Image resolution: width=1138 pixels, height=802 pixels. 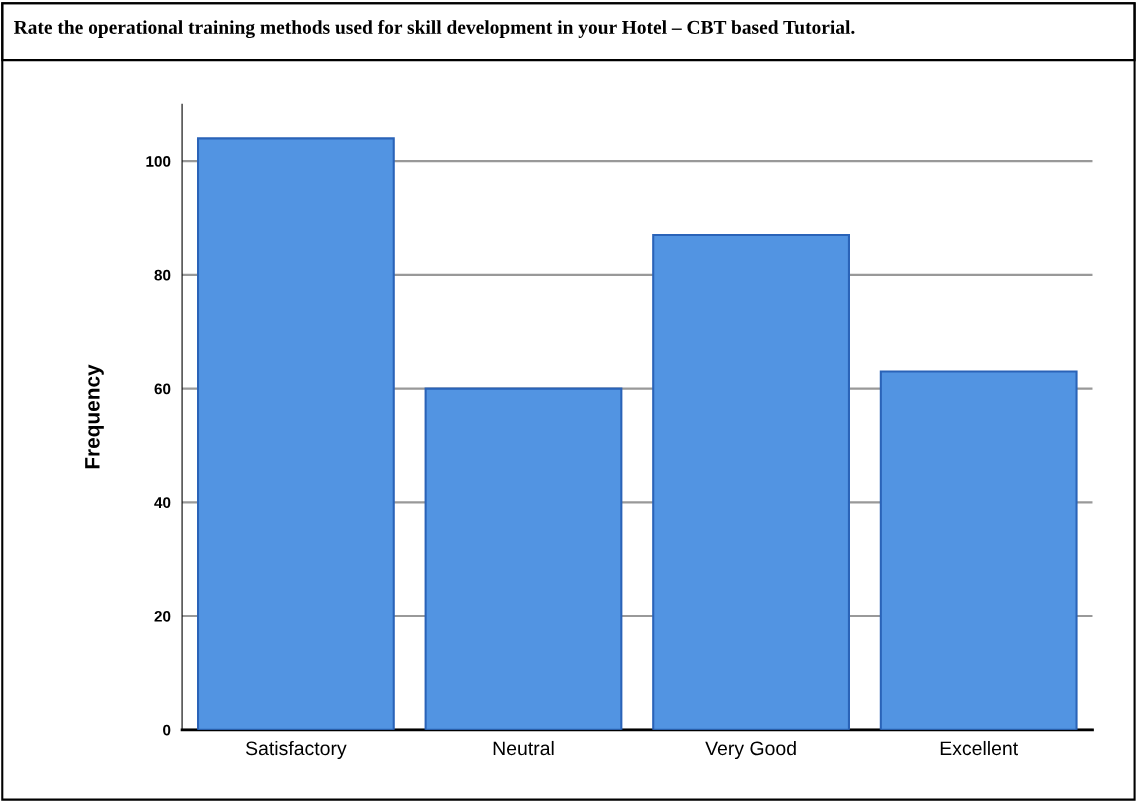 I want to click on y-tick-label: 100, so click(x=158, y=161).